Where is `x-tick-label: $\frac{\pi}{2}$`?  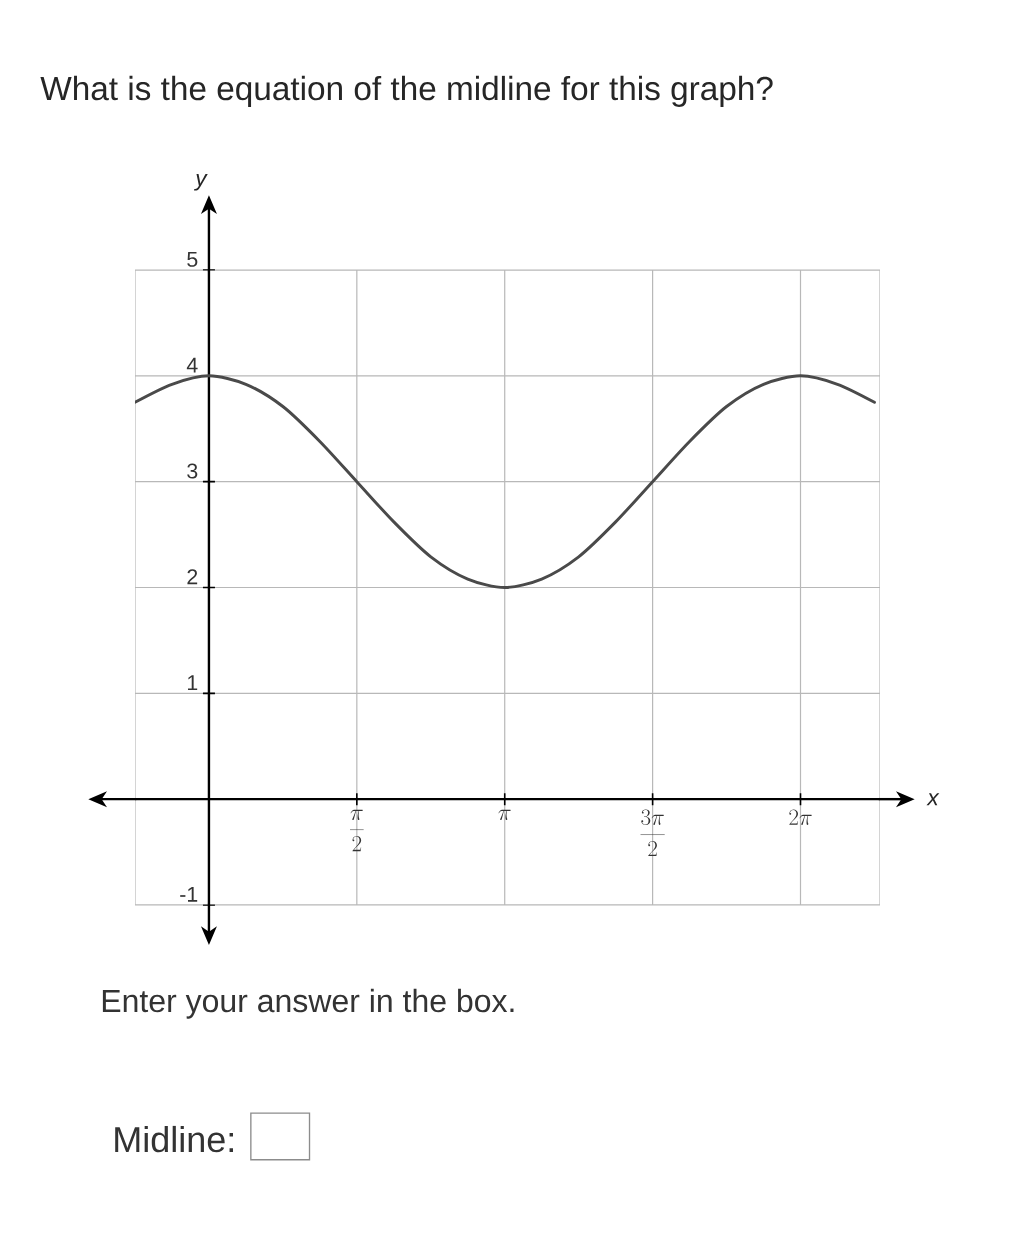
x-tick-label: $\frac{\pi}{2}$ is located at coordinates (357, 830).